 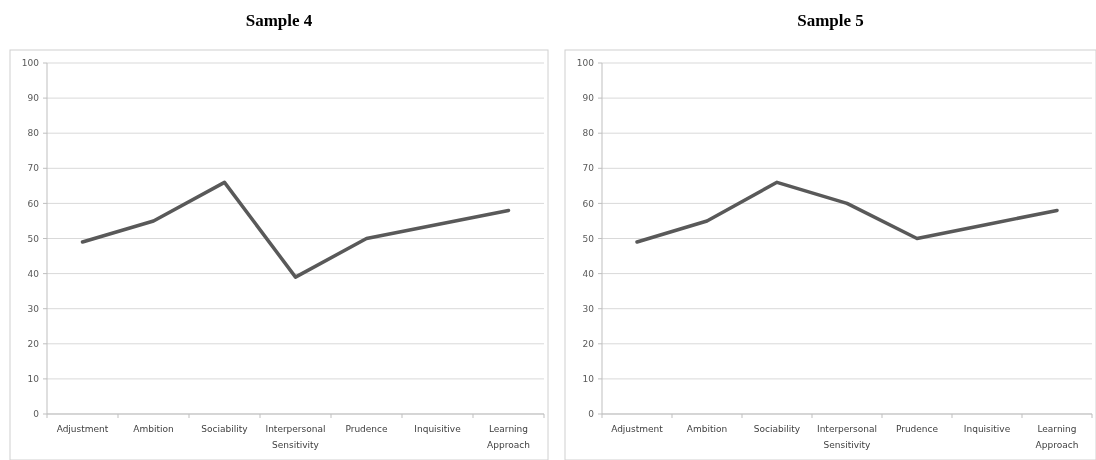 I want to click on chart-title: Sample 5, so click(x=830, y=20).